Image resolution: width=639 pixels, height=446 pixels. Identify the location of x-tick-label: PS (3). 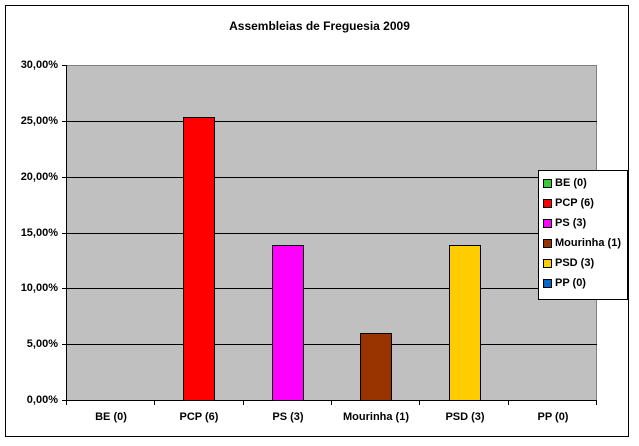
(288, 417).